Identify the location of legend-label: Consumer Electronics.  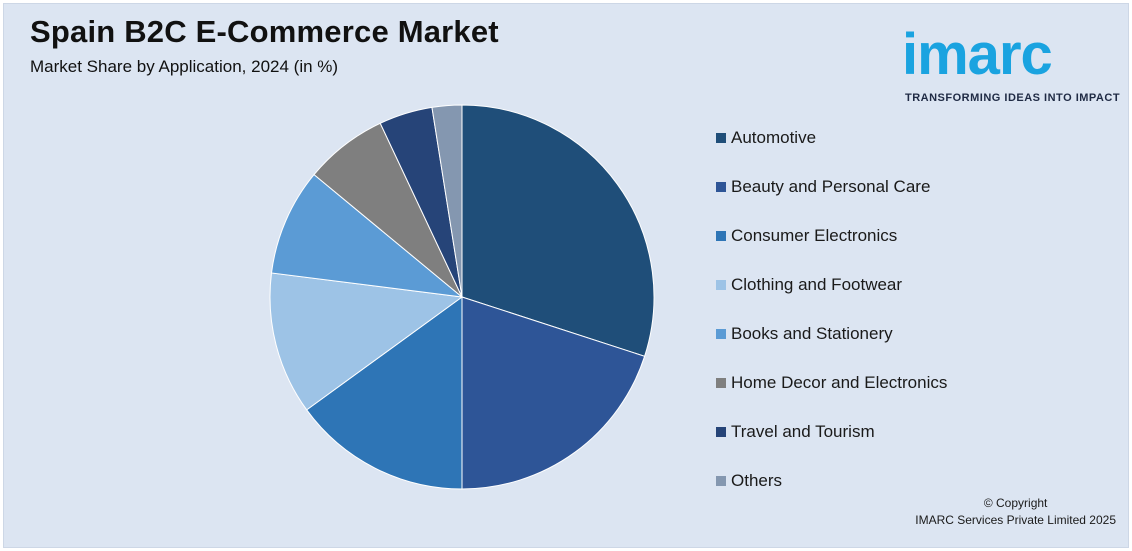
(814, 235).